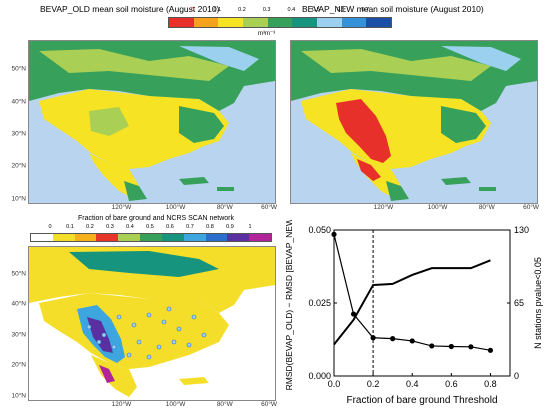 The image size is (550, 413). I want to click on bare-ground-colorbar-tick-label: 0.5, so click(150, 227).